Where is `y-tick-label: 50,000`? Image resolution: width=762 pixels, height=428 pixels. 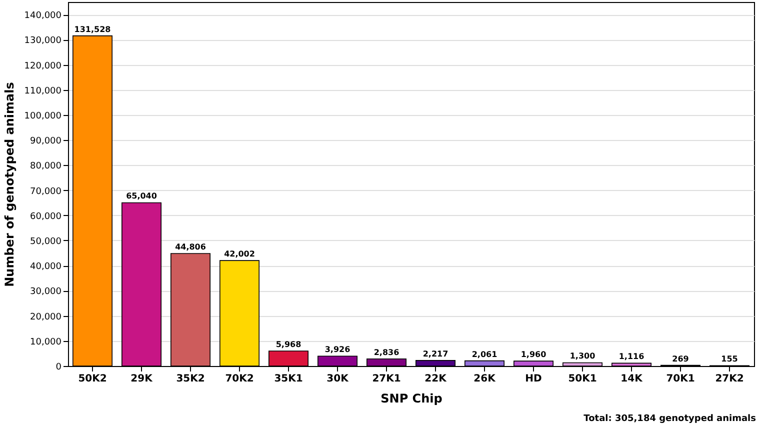
y-tick-label: 50,000 is located at coordinates (46, 241).